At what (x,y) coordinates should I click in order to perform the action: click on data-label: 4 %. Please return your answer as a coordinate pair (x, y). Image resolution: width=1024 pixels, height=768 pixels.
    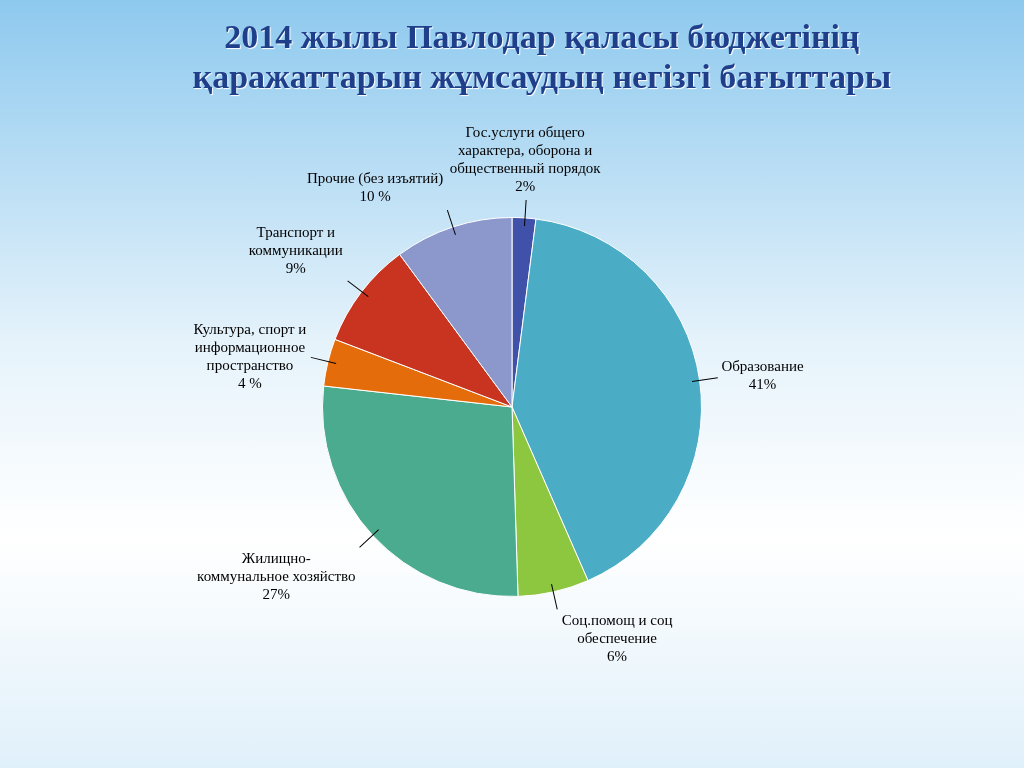
    Looking at the image, I should click on (250, 382).